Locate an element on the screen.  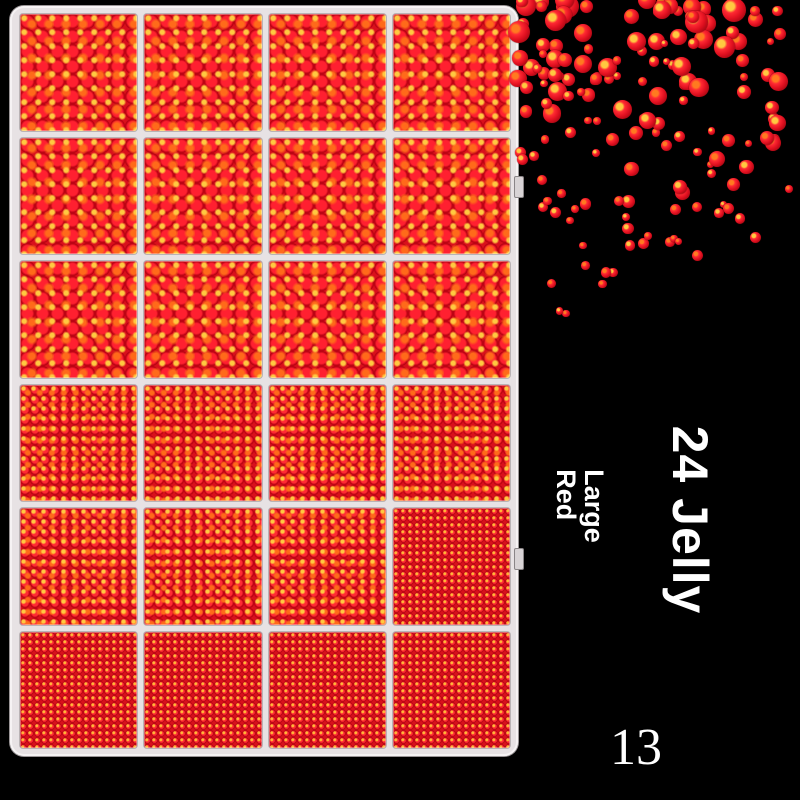
product-subtitle: Large Red is located at coordinates (580, 506).